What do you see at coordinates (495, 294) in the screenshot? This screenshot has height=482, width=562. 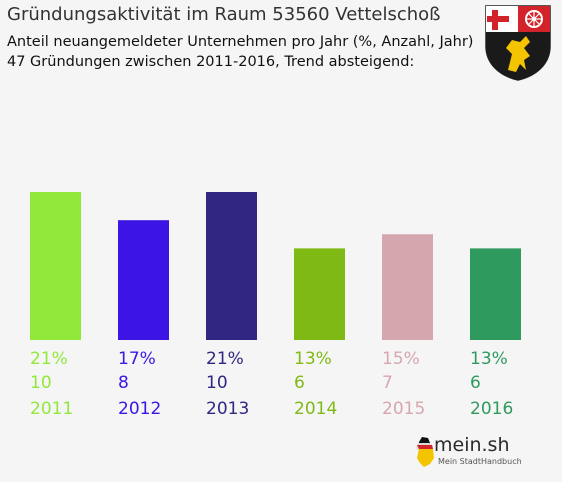 I see `bar-2016` at bounding box center [495, 294].